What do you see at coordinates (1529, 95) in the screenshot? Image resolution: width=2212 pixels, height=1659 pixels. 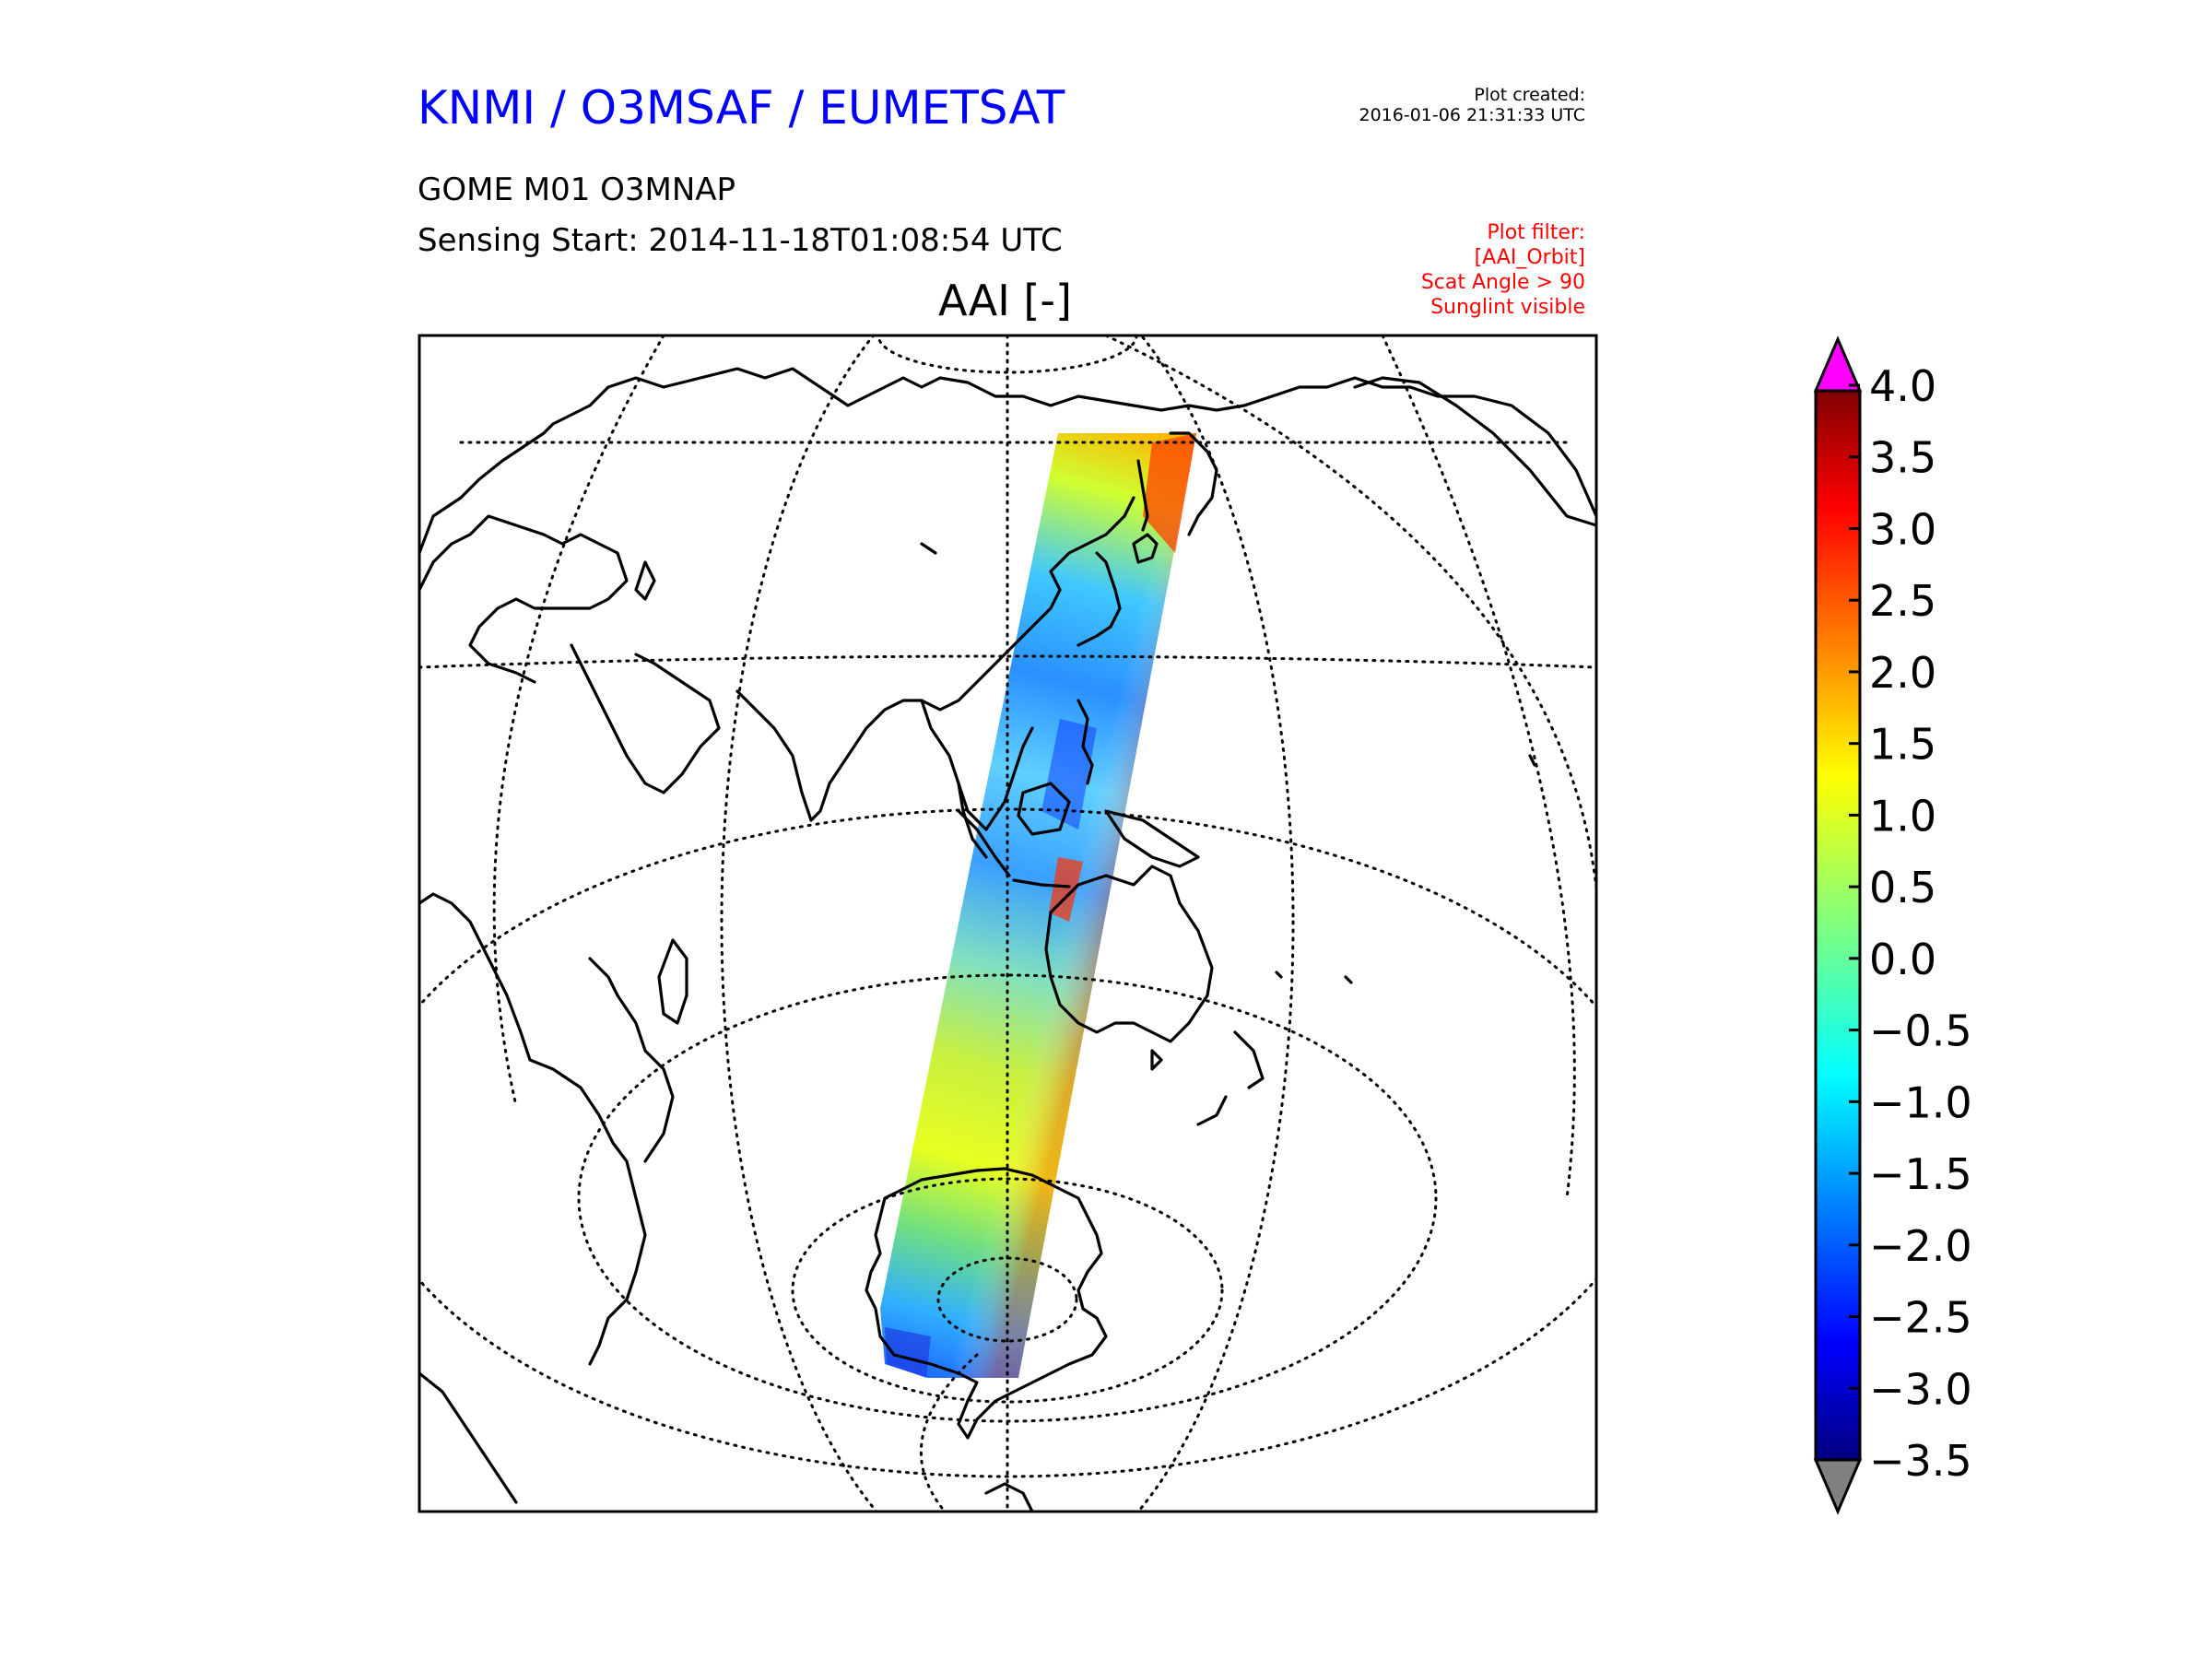 I see `plot-created-label: Plot created:` at bounding box center [1529, 95].